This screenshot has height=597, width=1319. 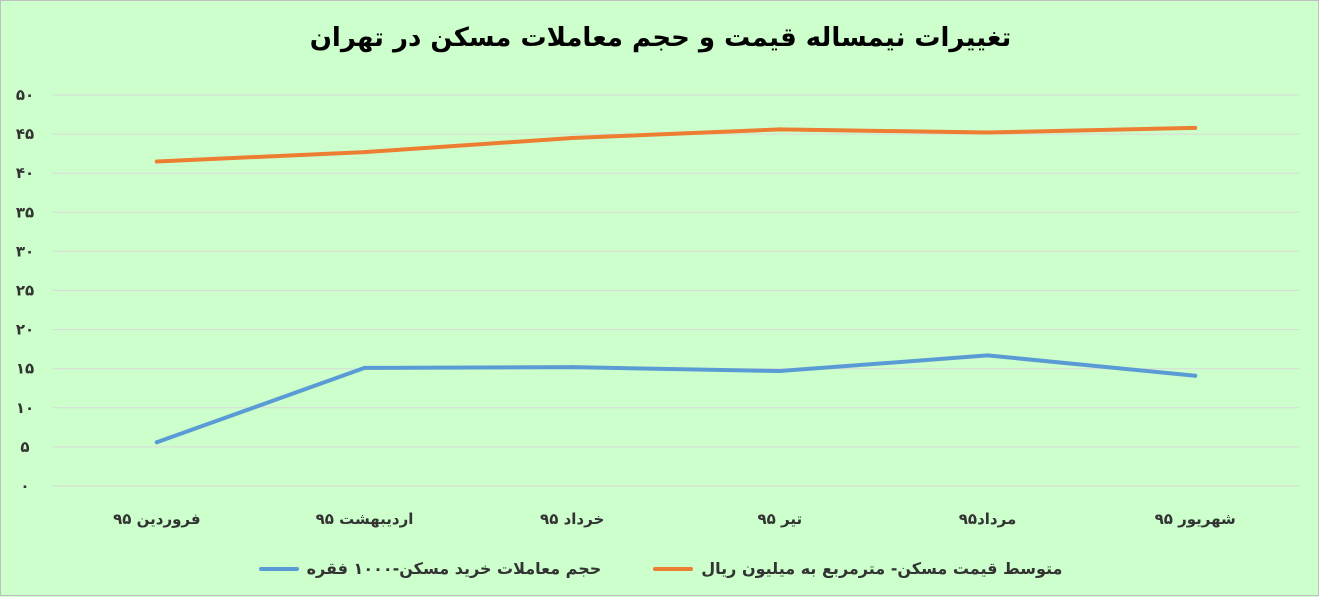 What do you see at coordinates (673, 568) in the screenshot?
I see `legend-swatch-price` at bounding box center [673, 568].